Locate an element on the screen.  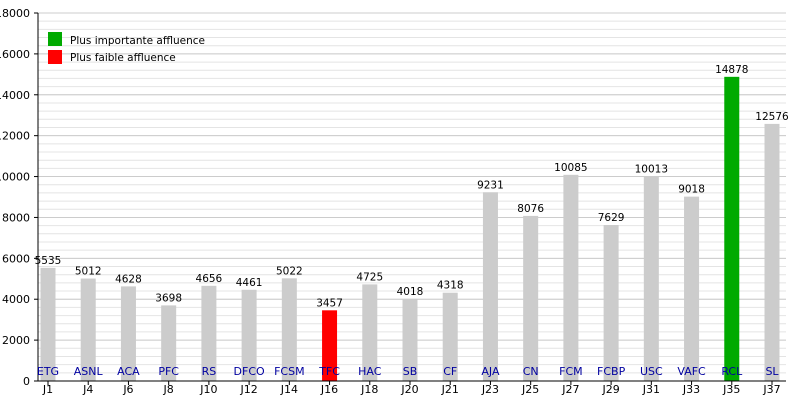
data-label: 10013 is located at coordinates (651, 169).